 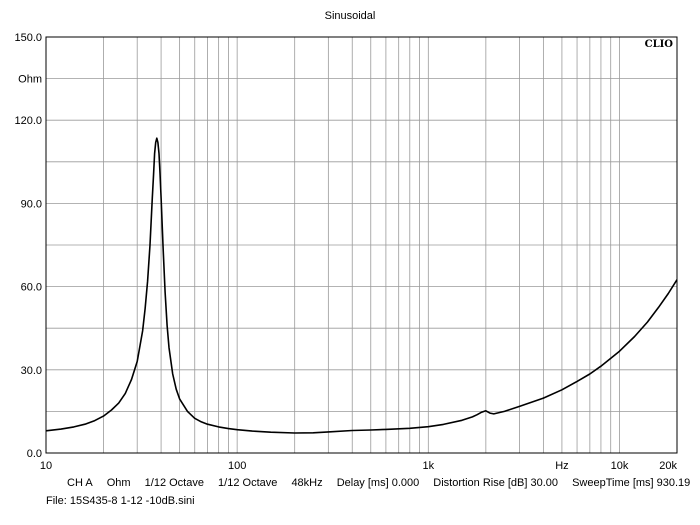 What do you see at coordinates (668, 466) in the screenshot?
I see `x-tick-label: 20k` at bounding box center [668, 466].